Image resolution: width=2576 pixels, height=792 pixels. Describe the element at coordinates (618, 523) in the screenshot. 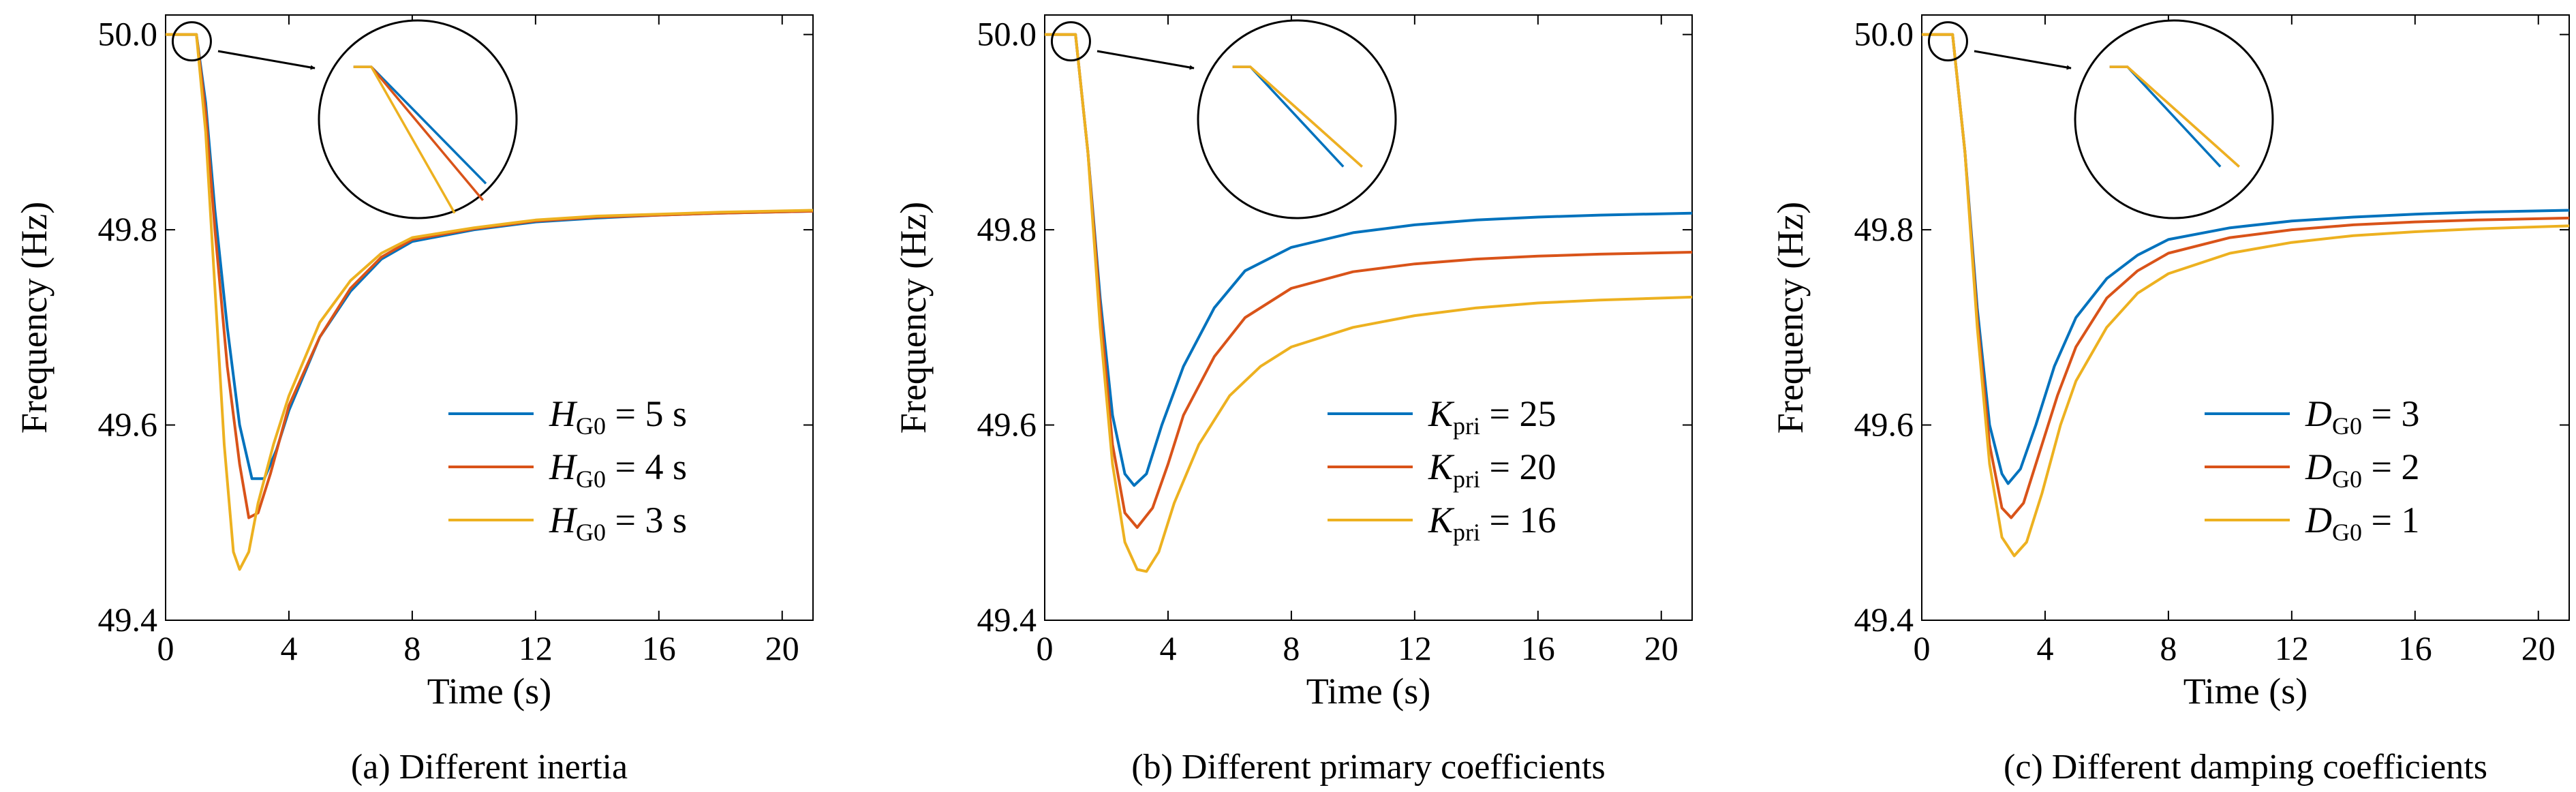

I see `legend-label: HG0 = 3 s` at that location.